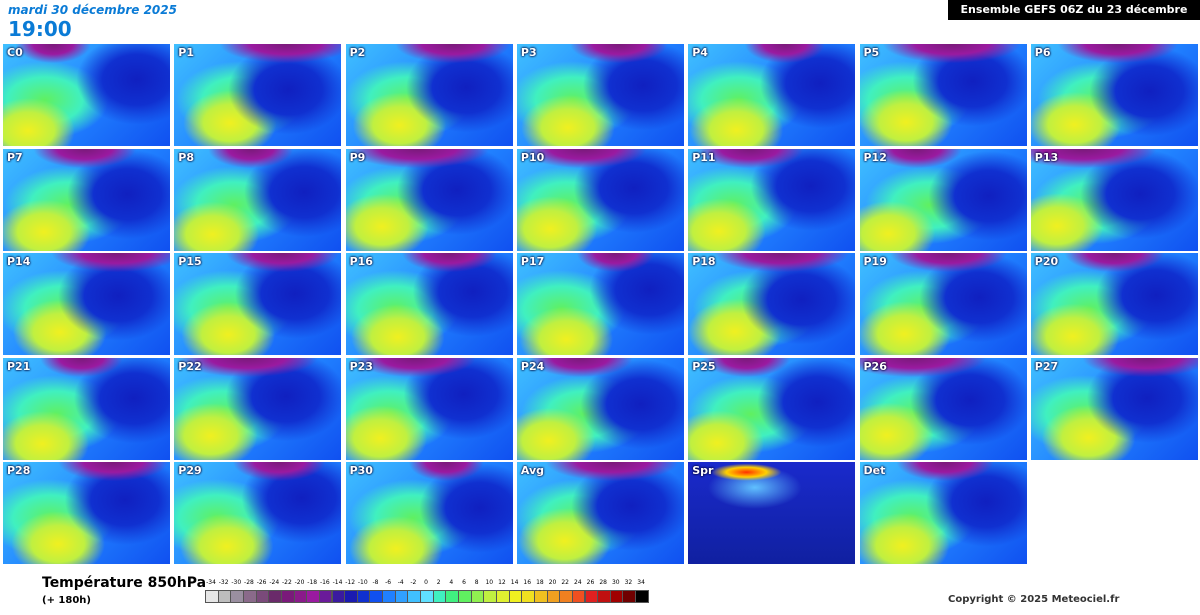  I want to click on panel-label: P27, so click(1046, 366).